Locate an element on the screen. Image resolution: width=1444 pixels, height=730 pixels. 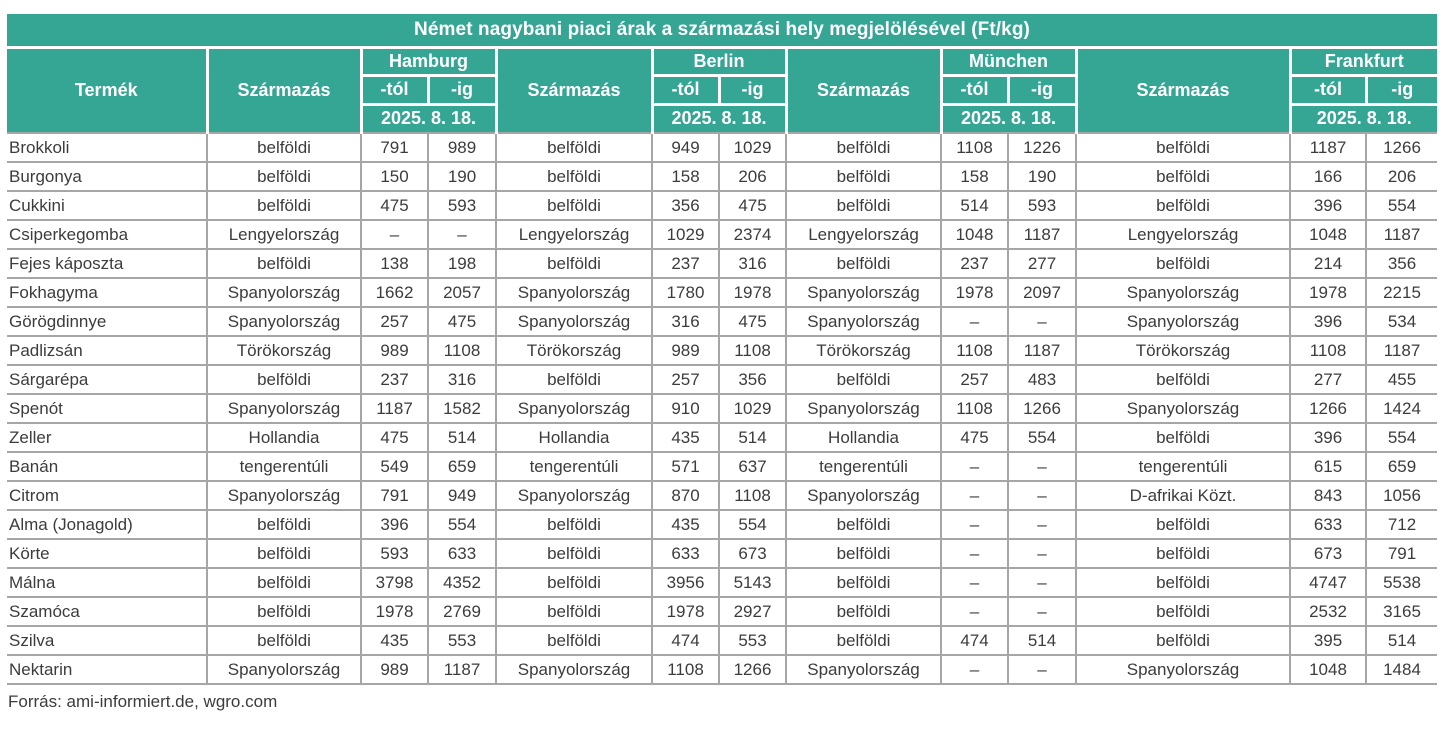
price-to-cell: 5143 is located at coordinates (752, 582).